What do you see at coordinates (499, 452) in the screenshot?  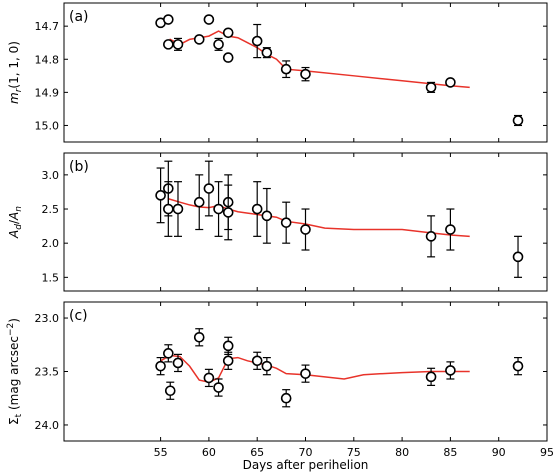 I see `x-tick-label: 90` at bounding box center [499, 452].